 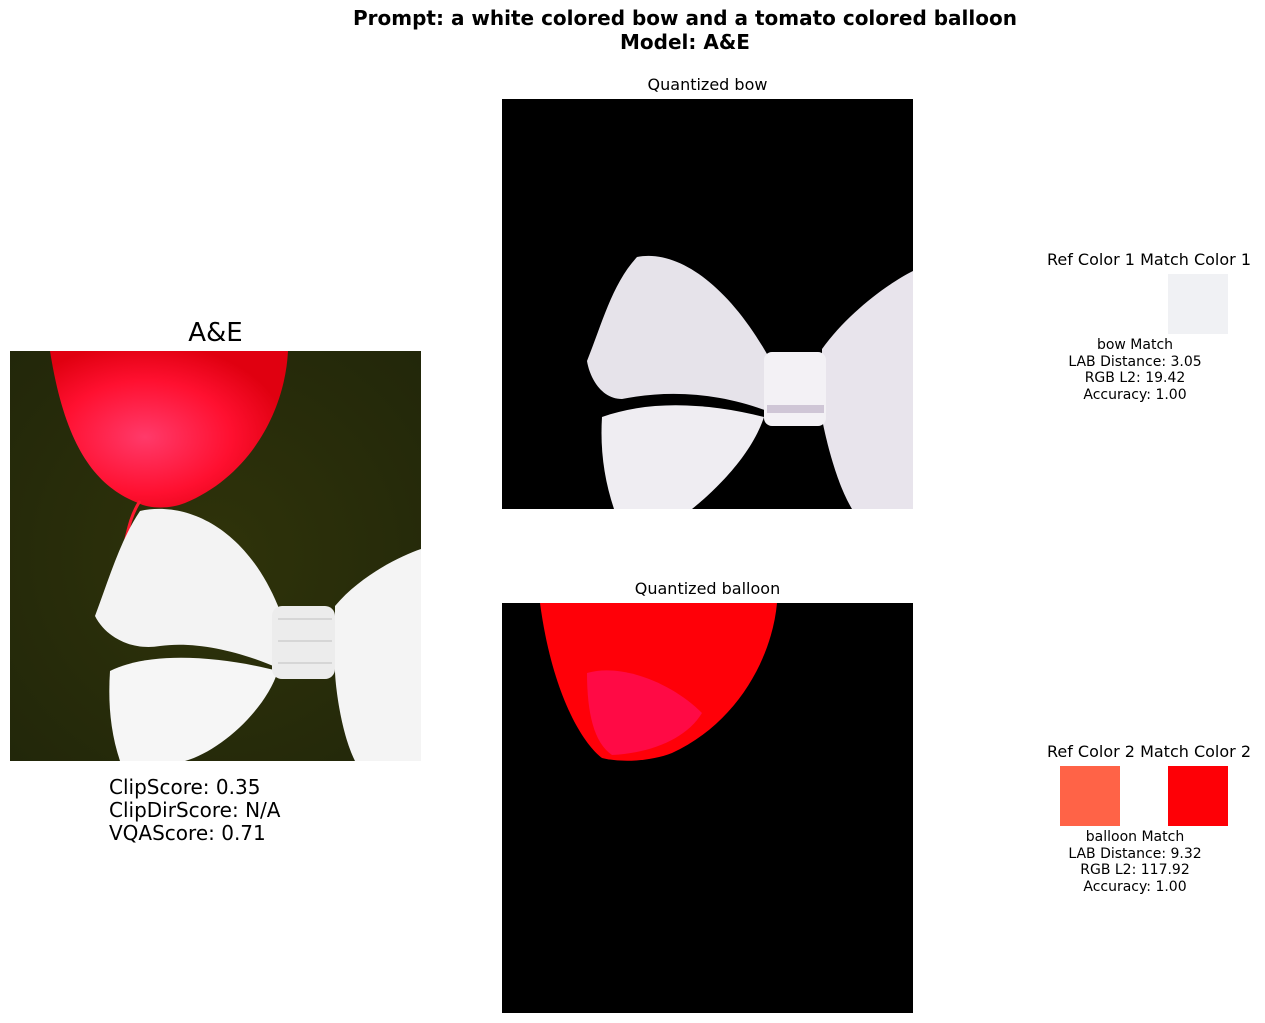 What do you see at coordinates (1135, 378) in the screenshot?
I see `pair-1-line-3: RGB L2: 19.42` at bounding box center [1135, 378].